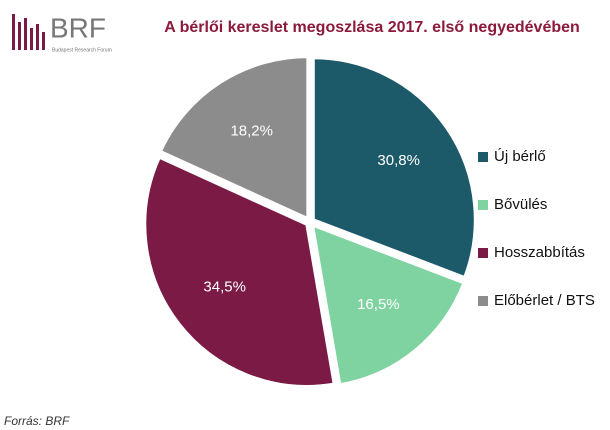  I want to click on legend-label: Előbérlet / BTS, so click(544, 300).